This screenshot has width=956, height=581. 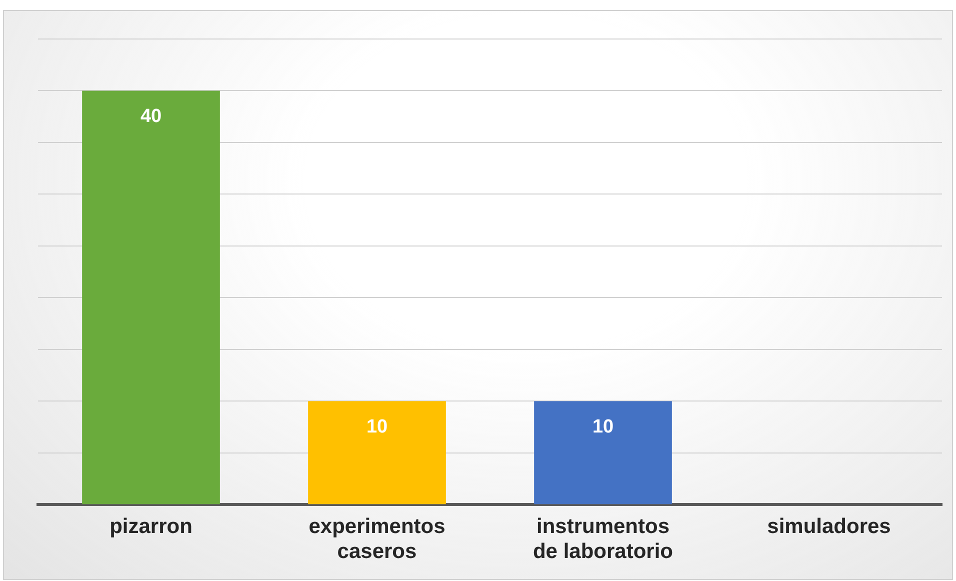 I want to click on x-tick-label: pizarron, so click(x=151, y=526).